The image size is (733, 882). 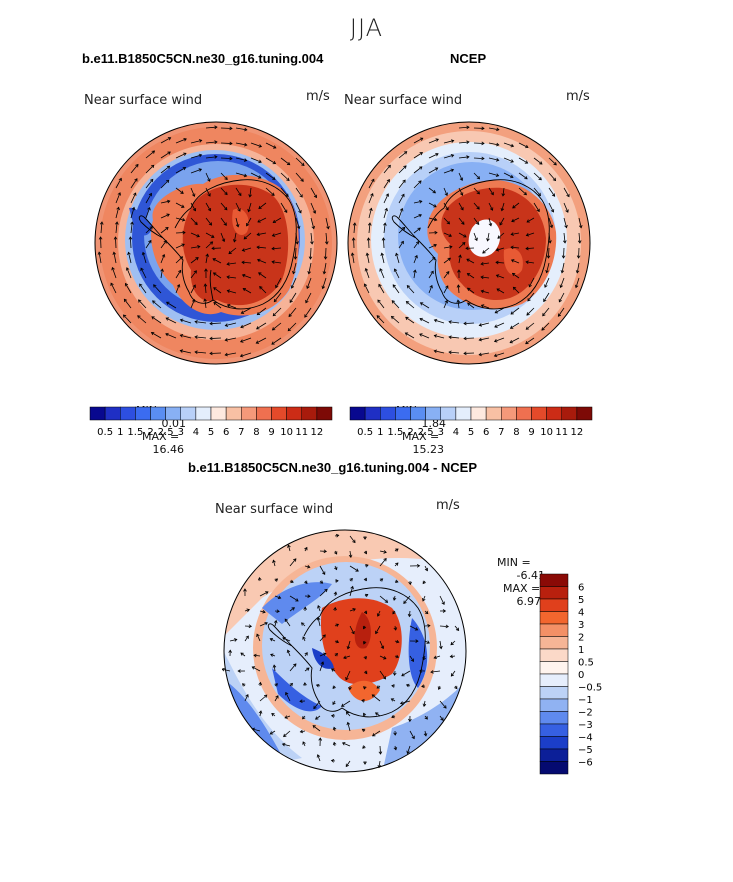 I want to click on model-colorbar-label: 10, so click(x=286, y=432).